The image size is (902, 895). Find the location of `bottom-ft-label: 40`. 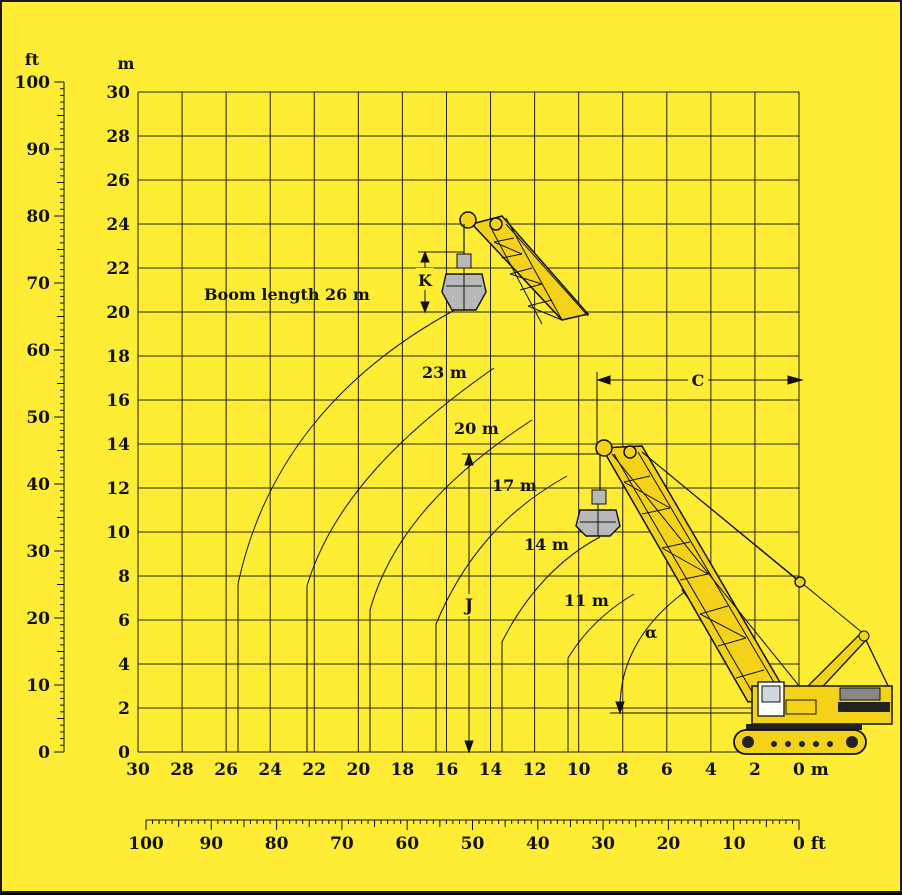

bottom-ft-label: 40 is located at coordinates (538, 844).